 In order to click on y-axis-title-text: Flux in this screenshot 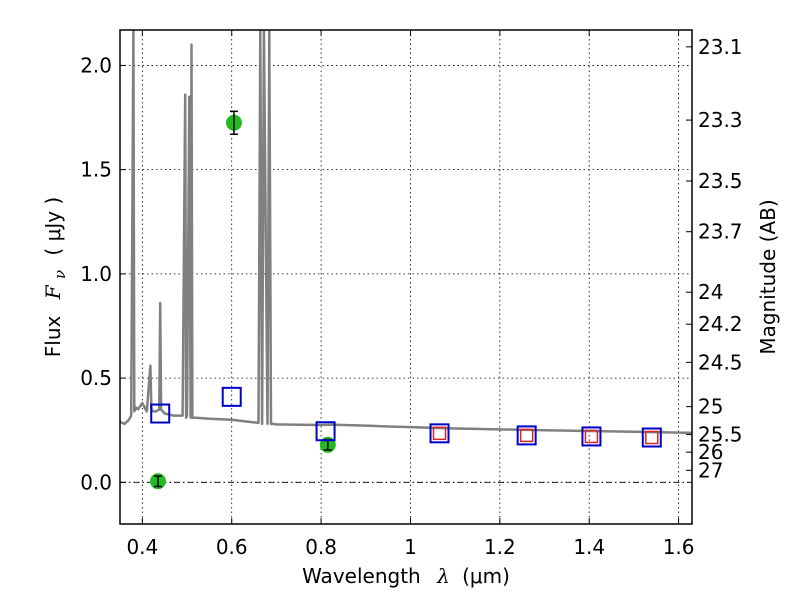, I will do `click(53, 336)`.